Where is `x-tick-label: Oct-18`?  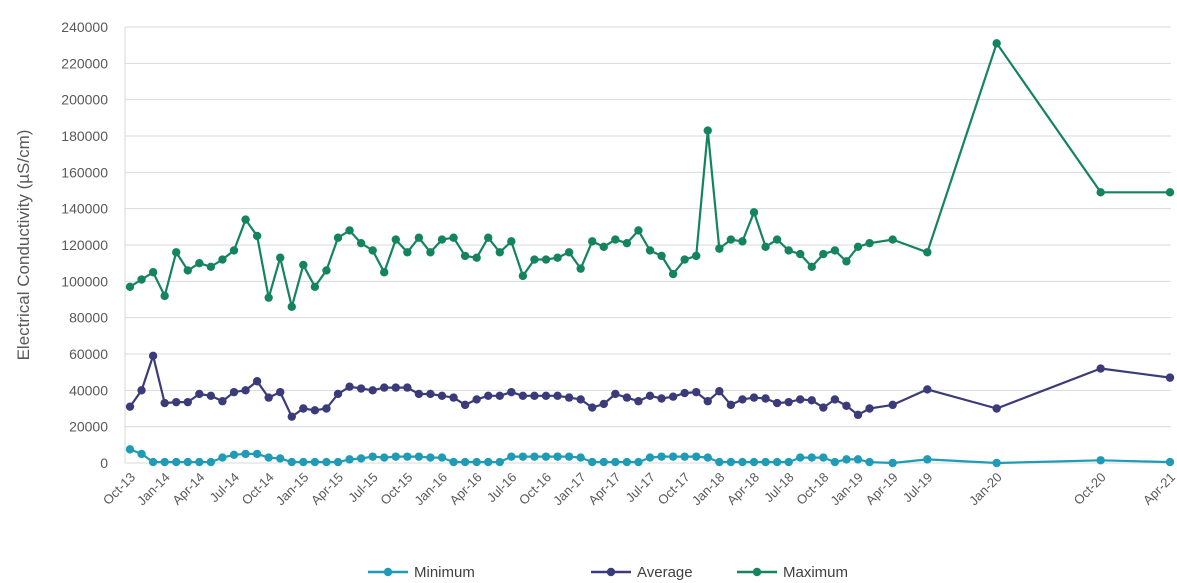
x-tick-label: Oct-18 is located at coordinates (812, 489).